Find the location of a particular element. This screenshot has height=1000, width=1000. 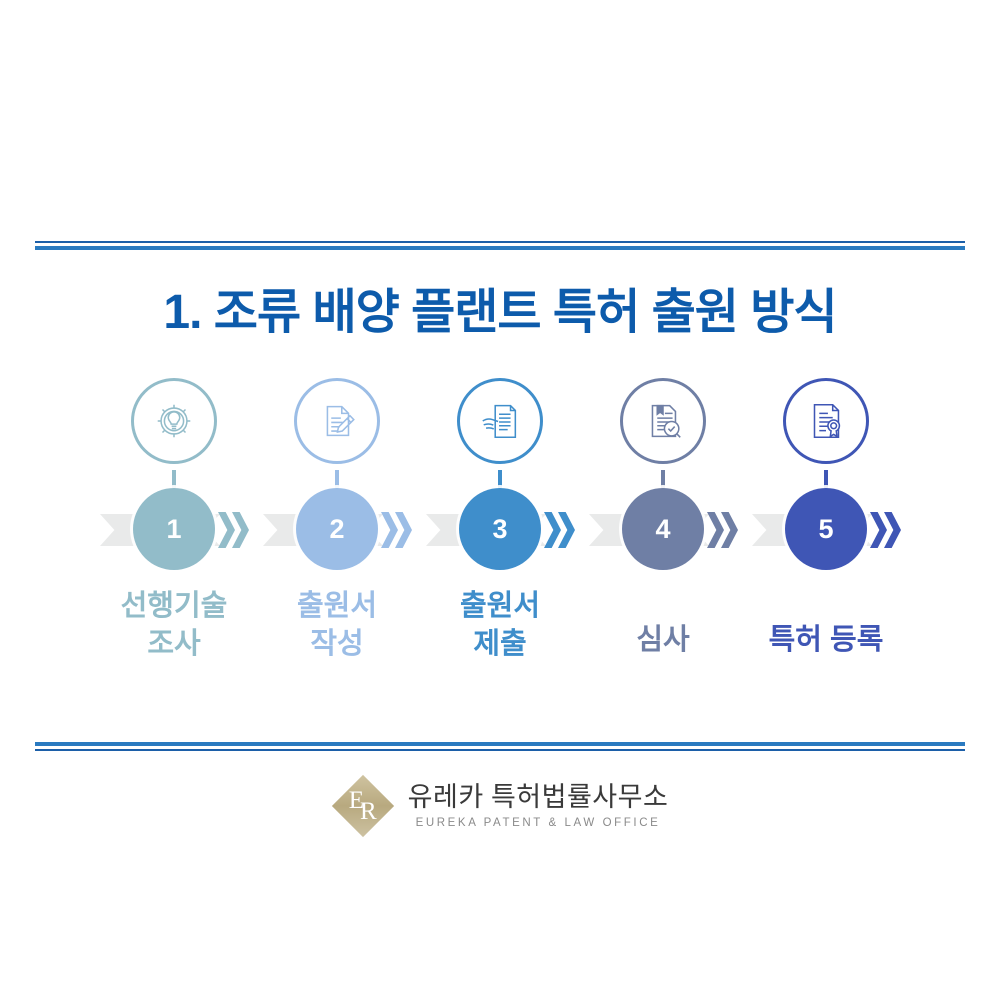

process-step-2: 2 출원서 작성 is located at coordinates (337, 530).